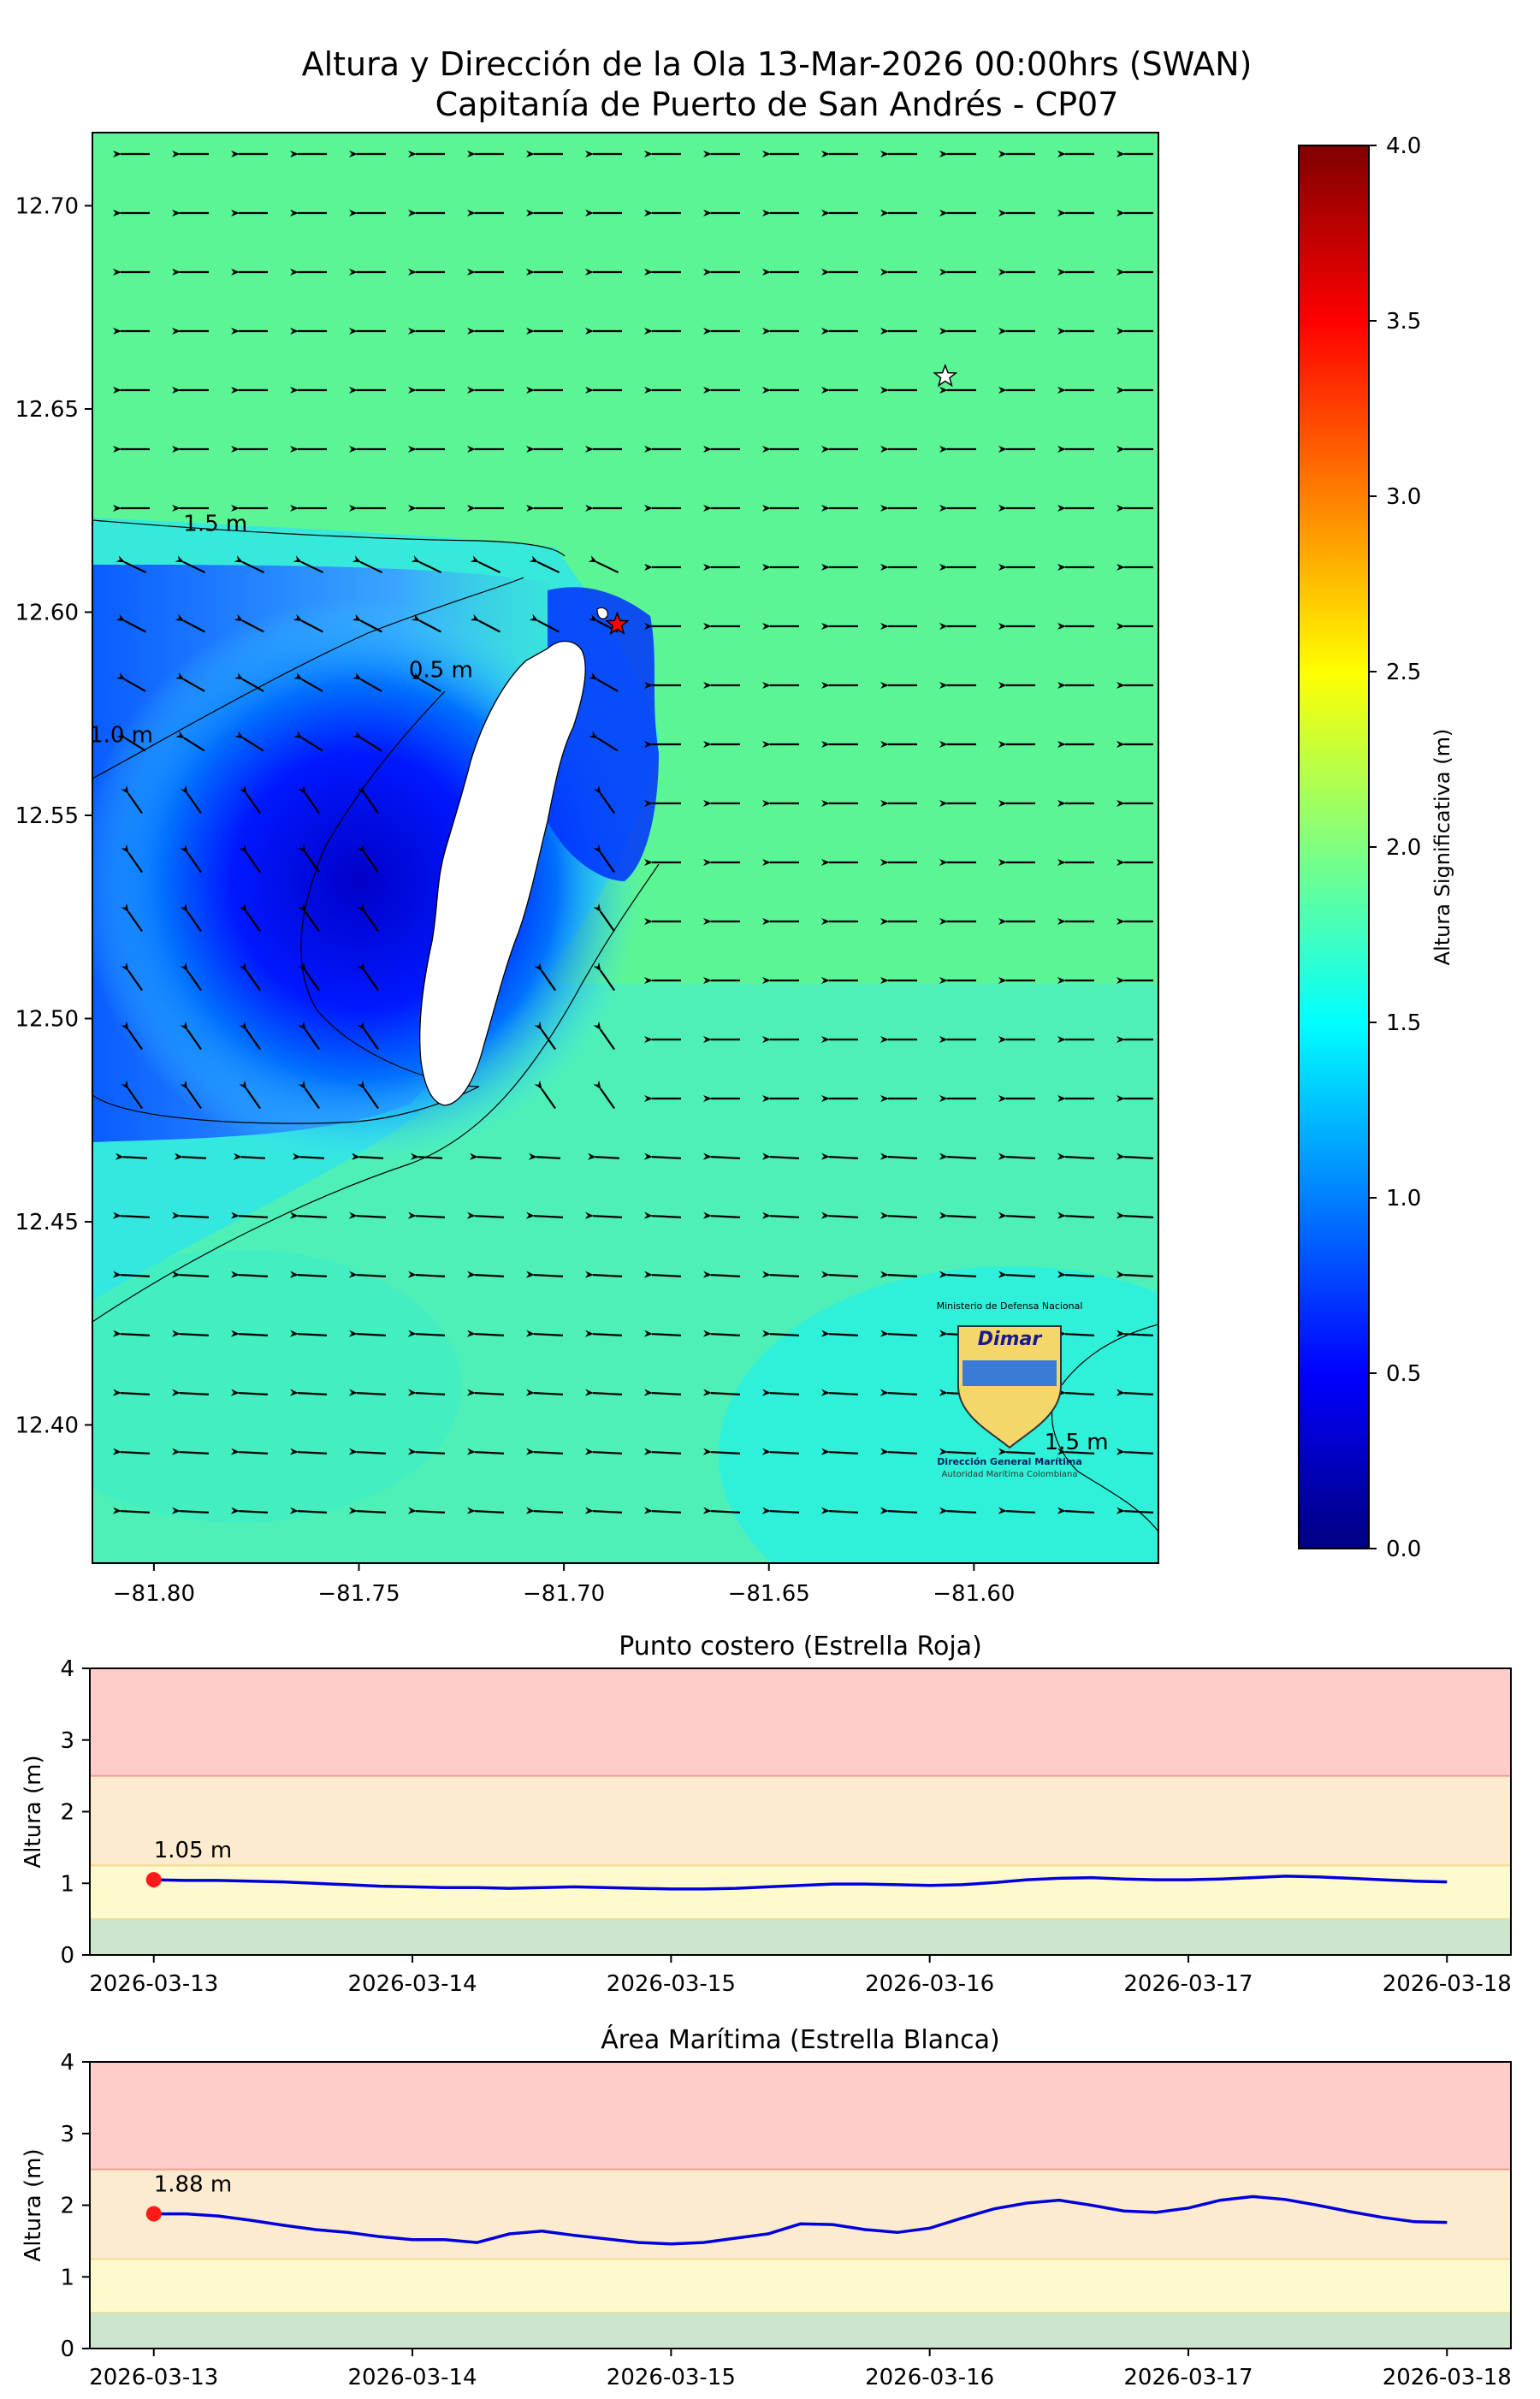 This screenshot has height=2399, width=1540. I want to click on x-tick-label: 2026-03-18, so click(1447, 2378).